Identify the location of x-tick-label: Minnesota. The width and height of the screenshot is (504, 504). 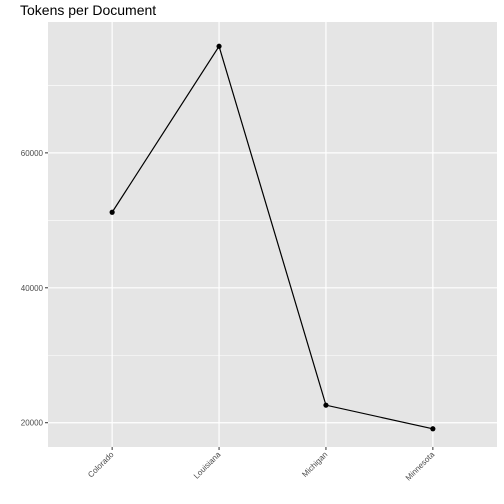
(420, 466).